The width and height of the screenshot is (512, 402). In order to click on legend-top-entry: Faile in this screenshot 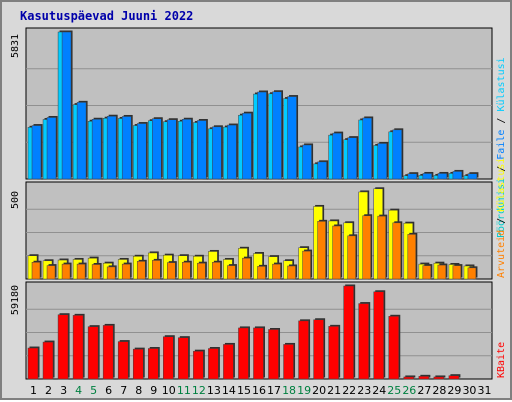, I will do `click(501, 145)`.